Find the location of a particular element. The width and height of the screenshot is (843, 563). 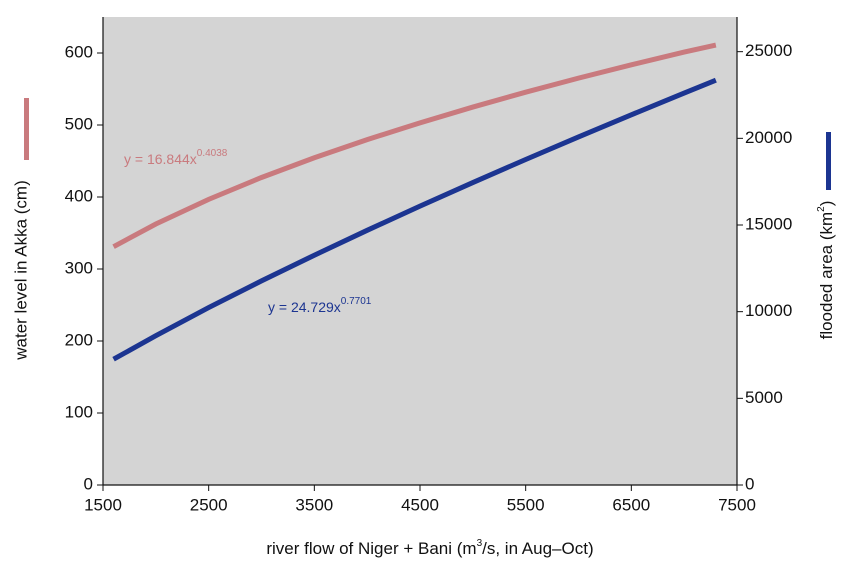

y2-tick-label: 20000 is located at coordinates (768, 137).